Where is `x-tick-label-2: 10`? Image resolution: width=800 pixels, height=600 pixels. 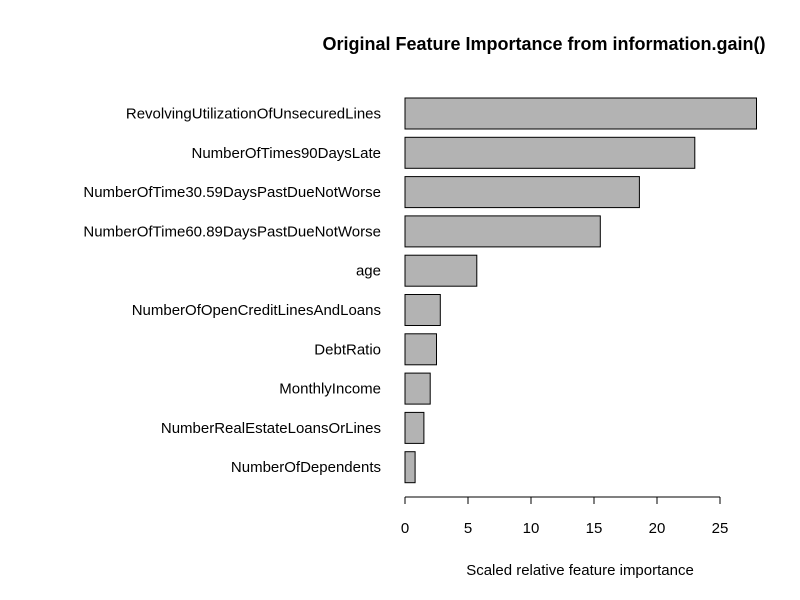 x-tick-label-2: 10 is located at coordinates (531, 528).